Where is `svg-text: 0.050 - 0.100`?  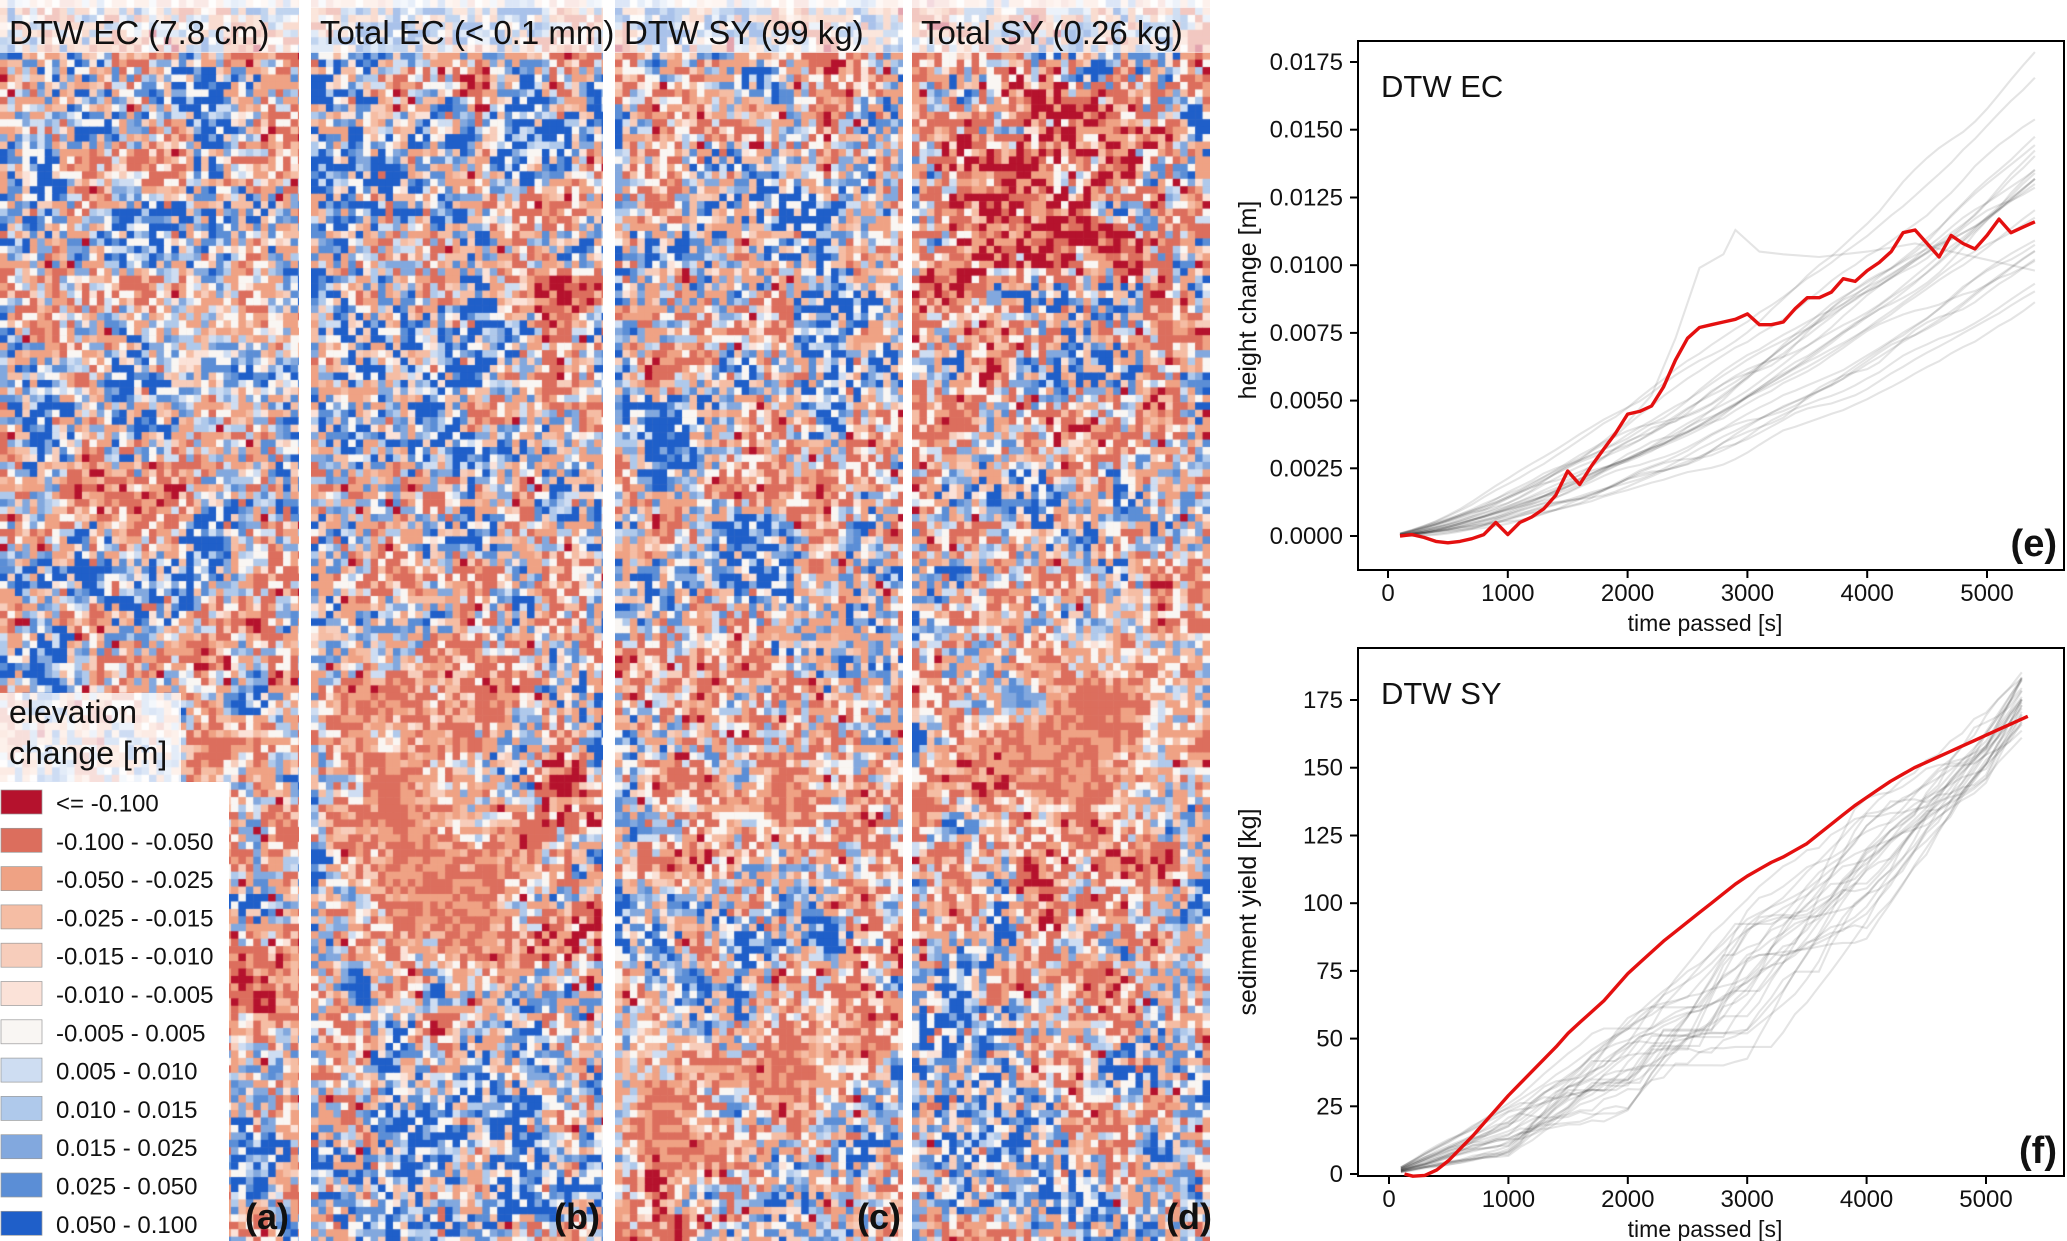 svg-text: 0.050 - 0.100 is located at coordinates (126, 1225).